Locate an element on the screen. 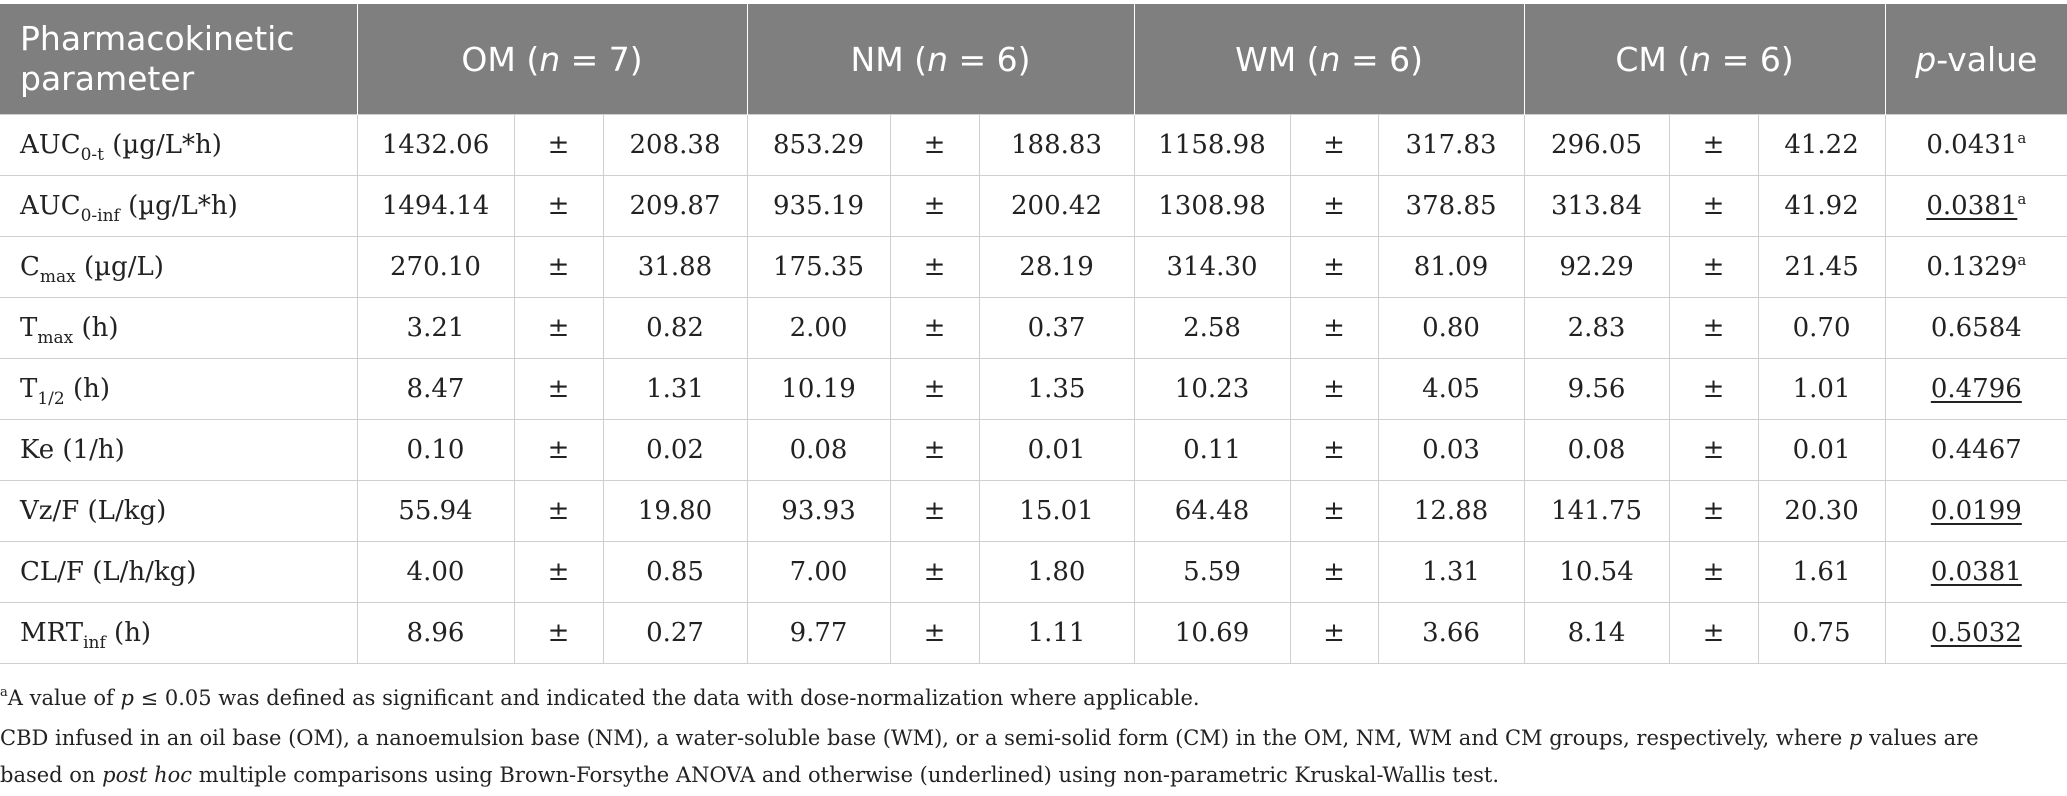 The image size is (2067, 796). om-mean: 8.96 is located at coordinates (435, 633).